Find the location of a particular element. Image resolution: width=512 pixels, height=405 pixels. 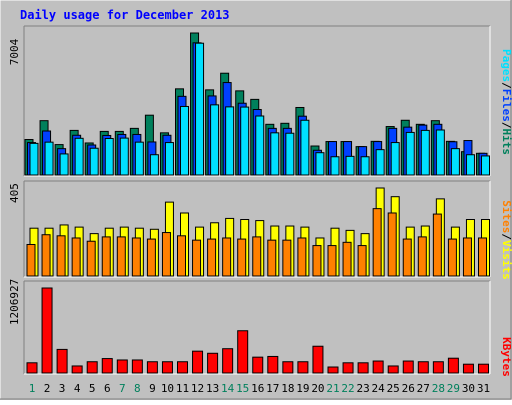

day-label-6: 6 is located at coordinates (107, 388).